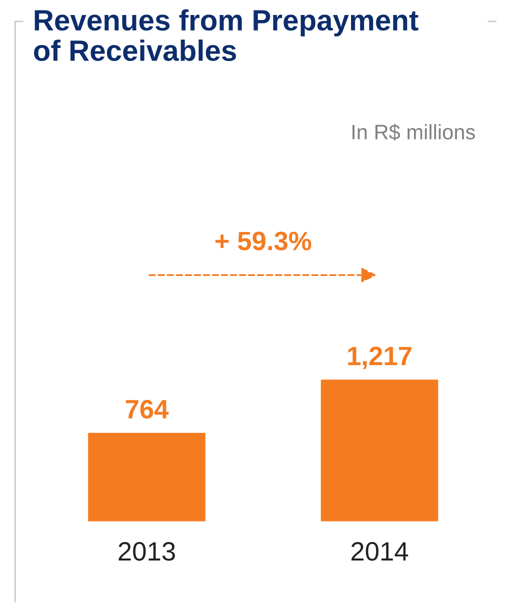 The width and height of the screenshot is (506, 614). What do you see at coordinates (146, 551) in the screenshot?
I see `x-tick-label: 2013` at bounding box center [146, 551].